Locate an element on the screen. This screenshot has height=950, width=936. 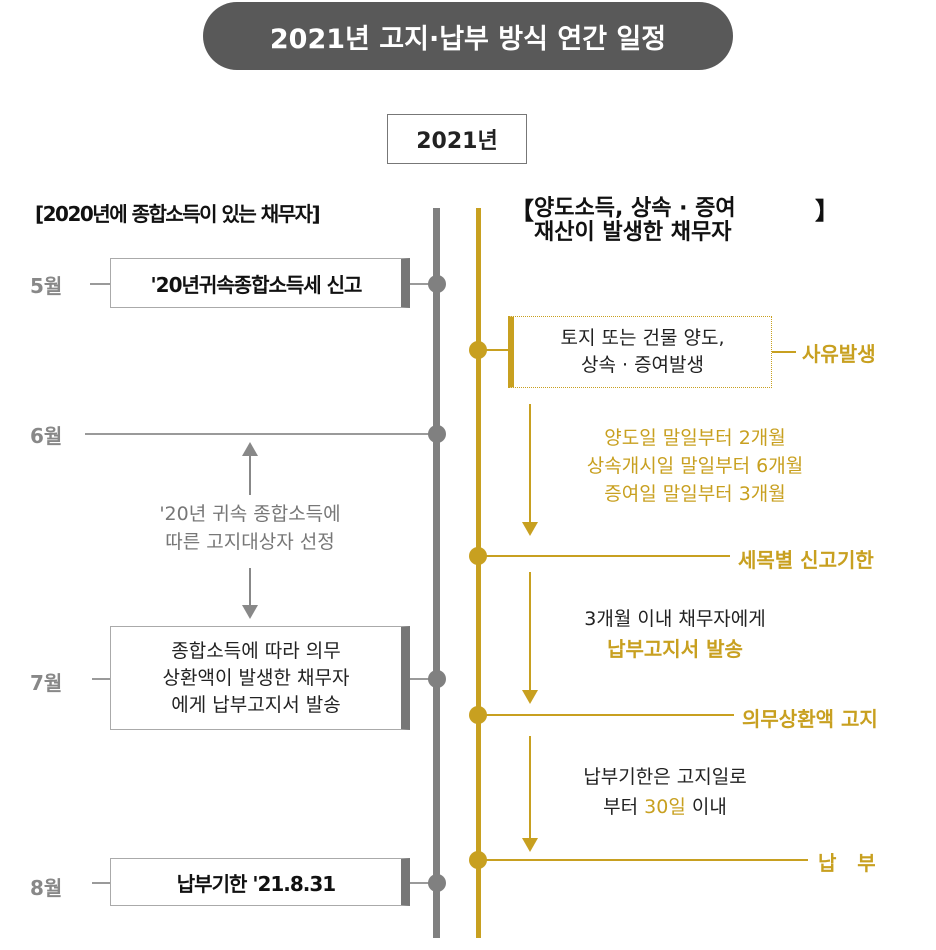
right-timeline is located at coordinates (478, 573).